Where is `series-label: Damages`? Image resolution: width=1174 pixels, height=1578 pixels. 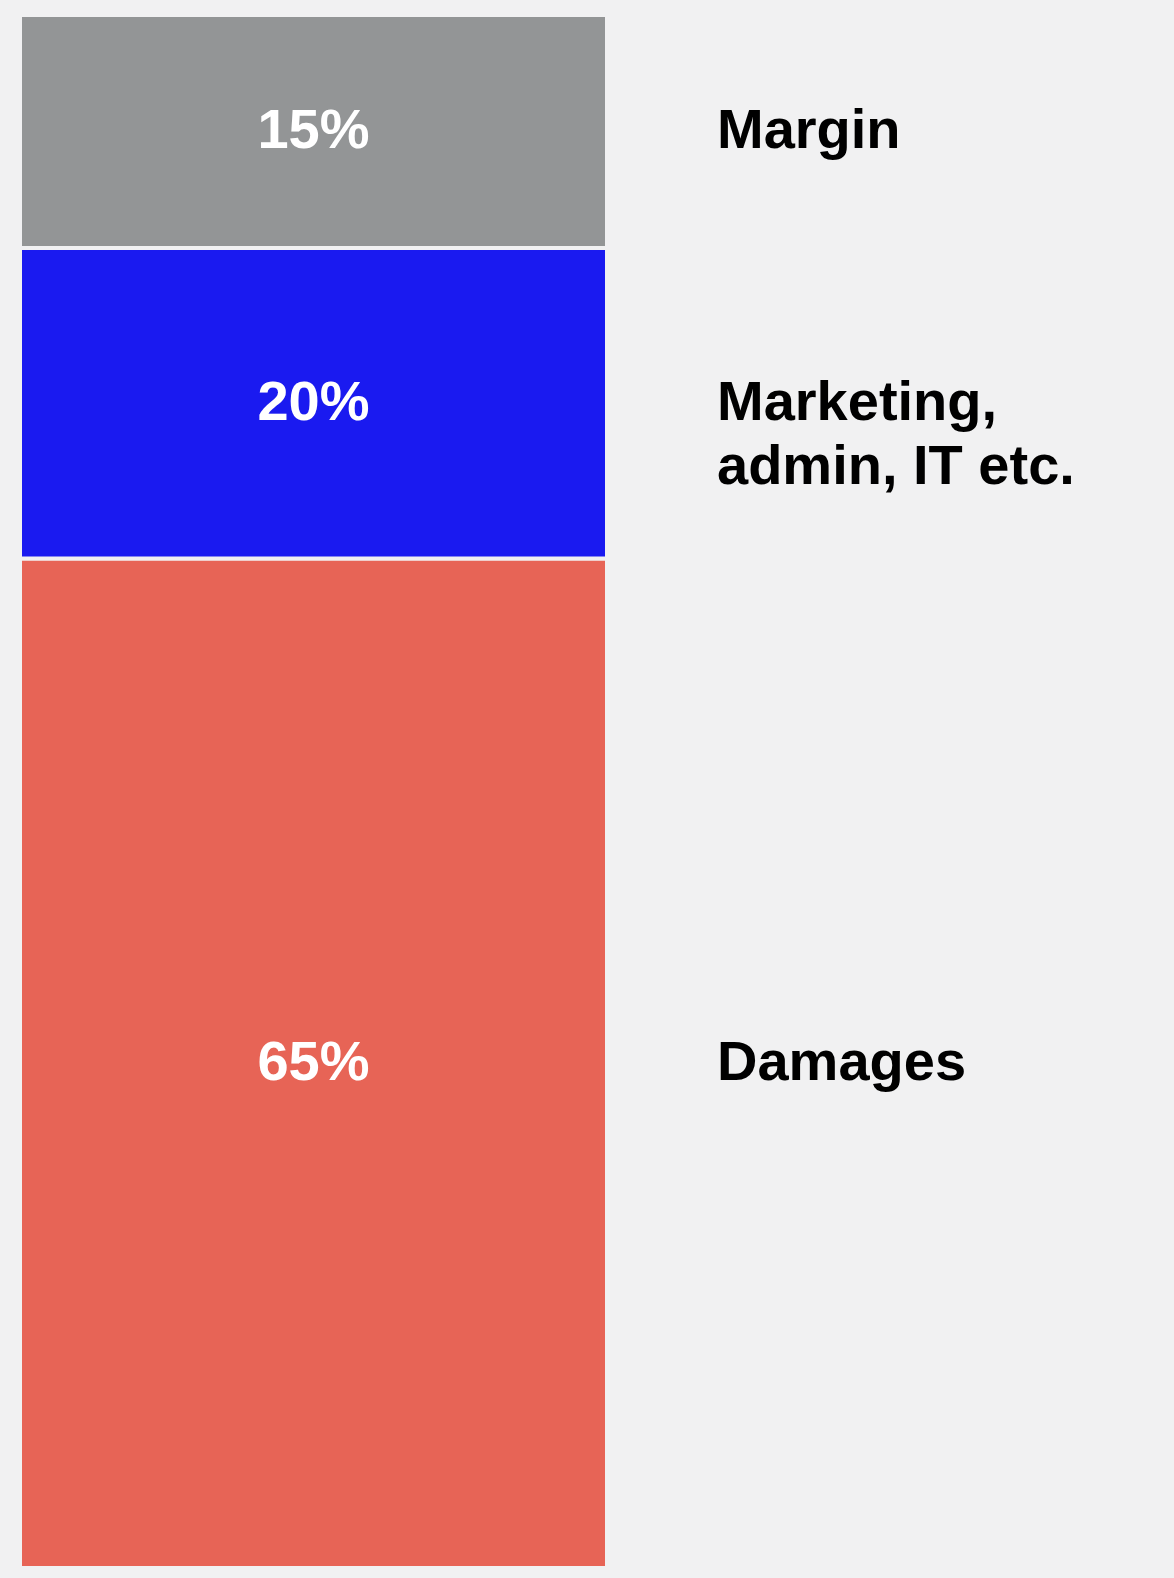 series-label: Damages is located at coordinates (842, 1061).